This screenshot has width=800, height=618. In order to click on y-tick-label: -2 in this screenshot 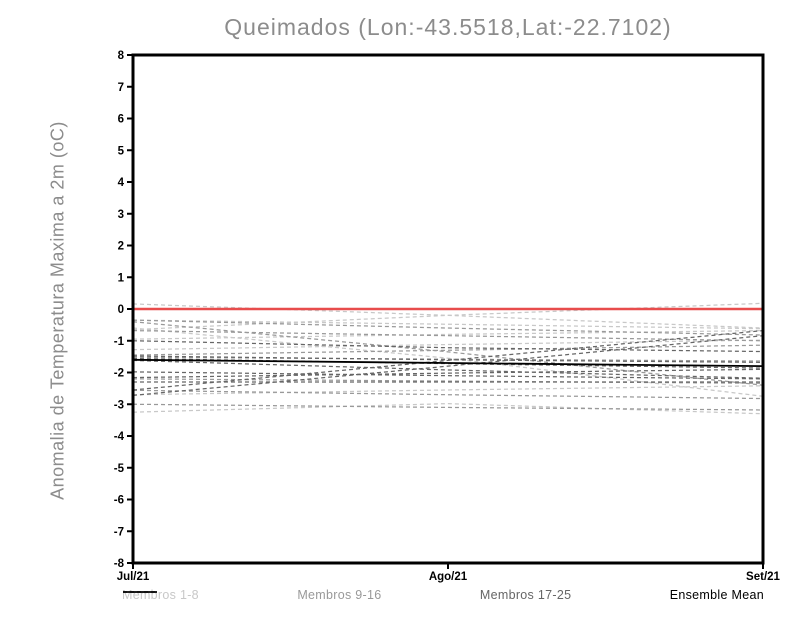, I will do `click(119, 374)`.